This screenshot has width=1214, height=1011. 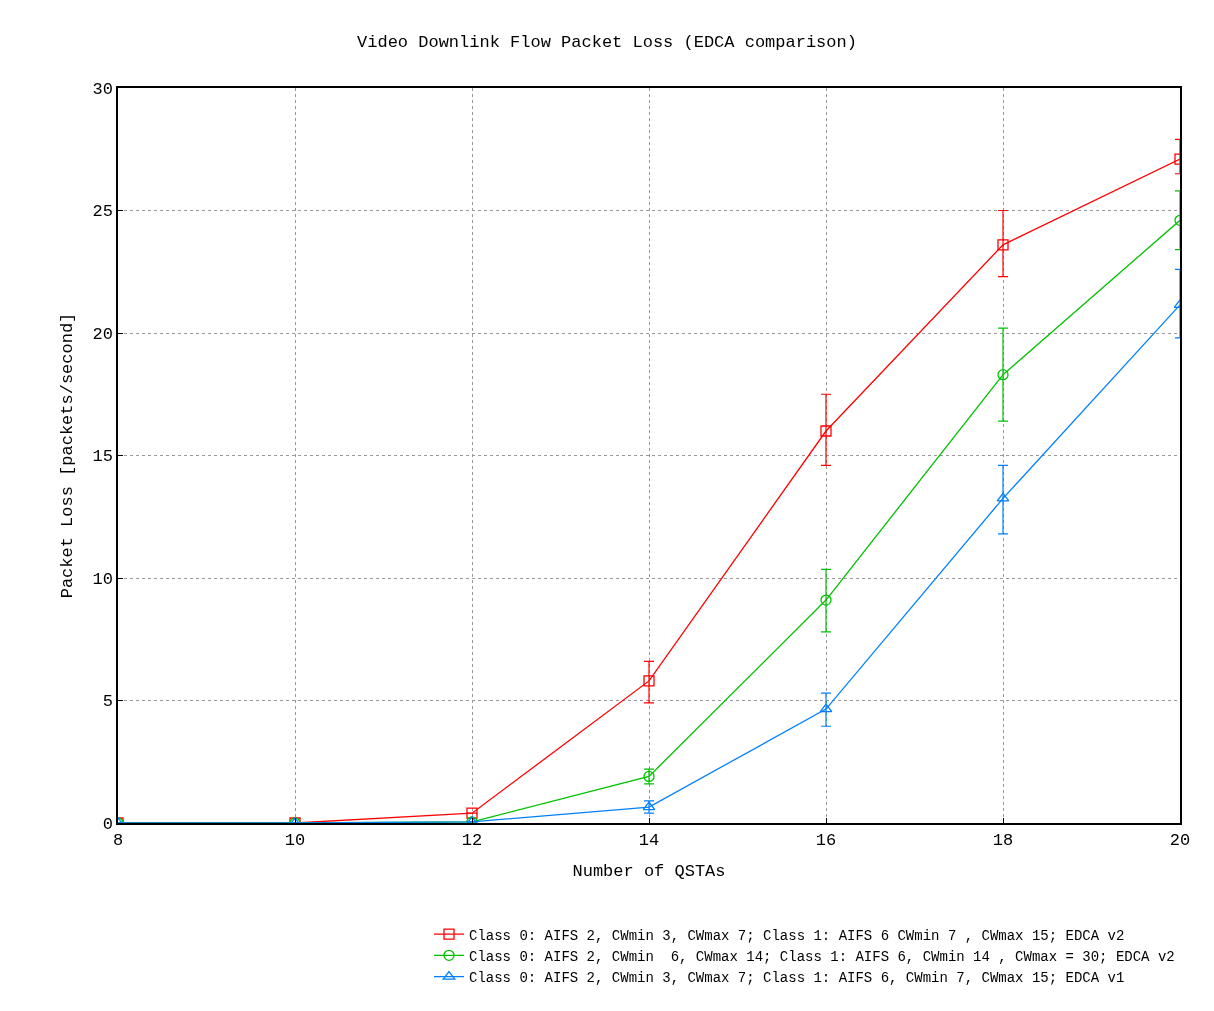 I want to click on chart-title: Video Downlink Flow Packet Loss (EDCA comparison), so click(x=607, y=43).